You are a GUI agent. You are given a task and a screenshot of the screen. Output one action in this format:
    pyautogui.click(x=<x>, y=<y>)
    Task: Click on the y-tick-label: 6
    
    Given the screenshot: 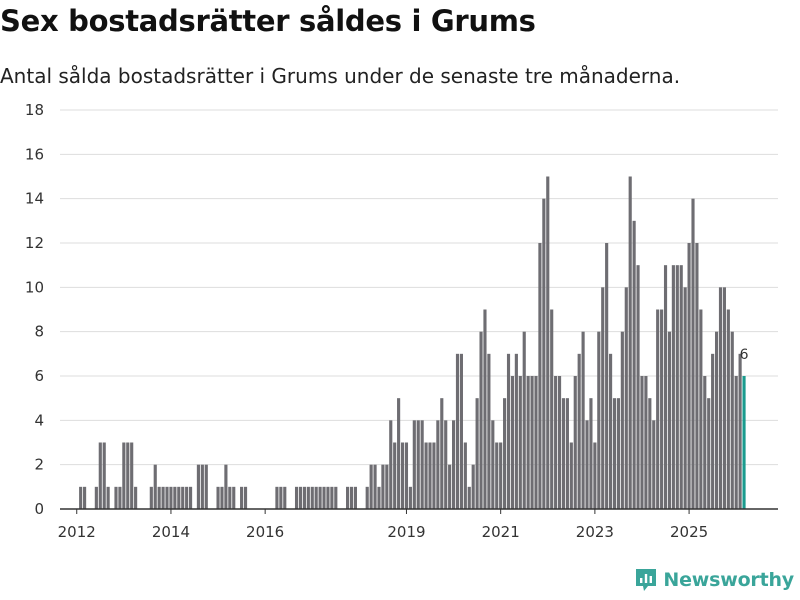 What is the action you would take?
    pyautogui.click(x=39, y=376)
    